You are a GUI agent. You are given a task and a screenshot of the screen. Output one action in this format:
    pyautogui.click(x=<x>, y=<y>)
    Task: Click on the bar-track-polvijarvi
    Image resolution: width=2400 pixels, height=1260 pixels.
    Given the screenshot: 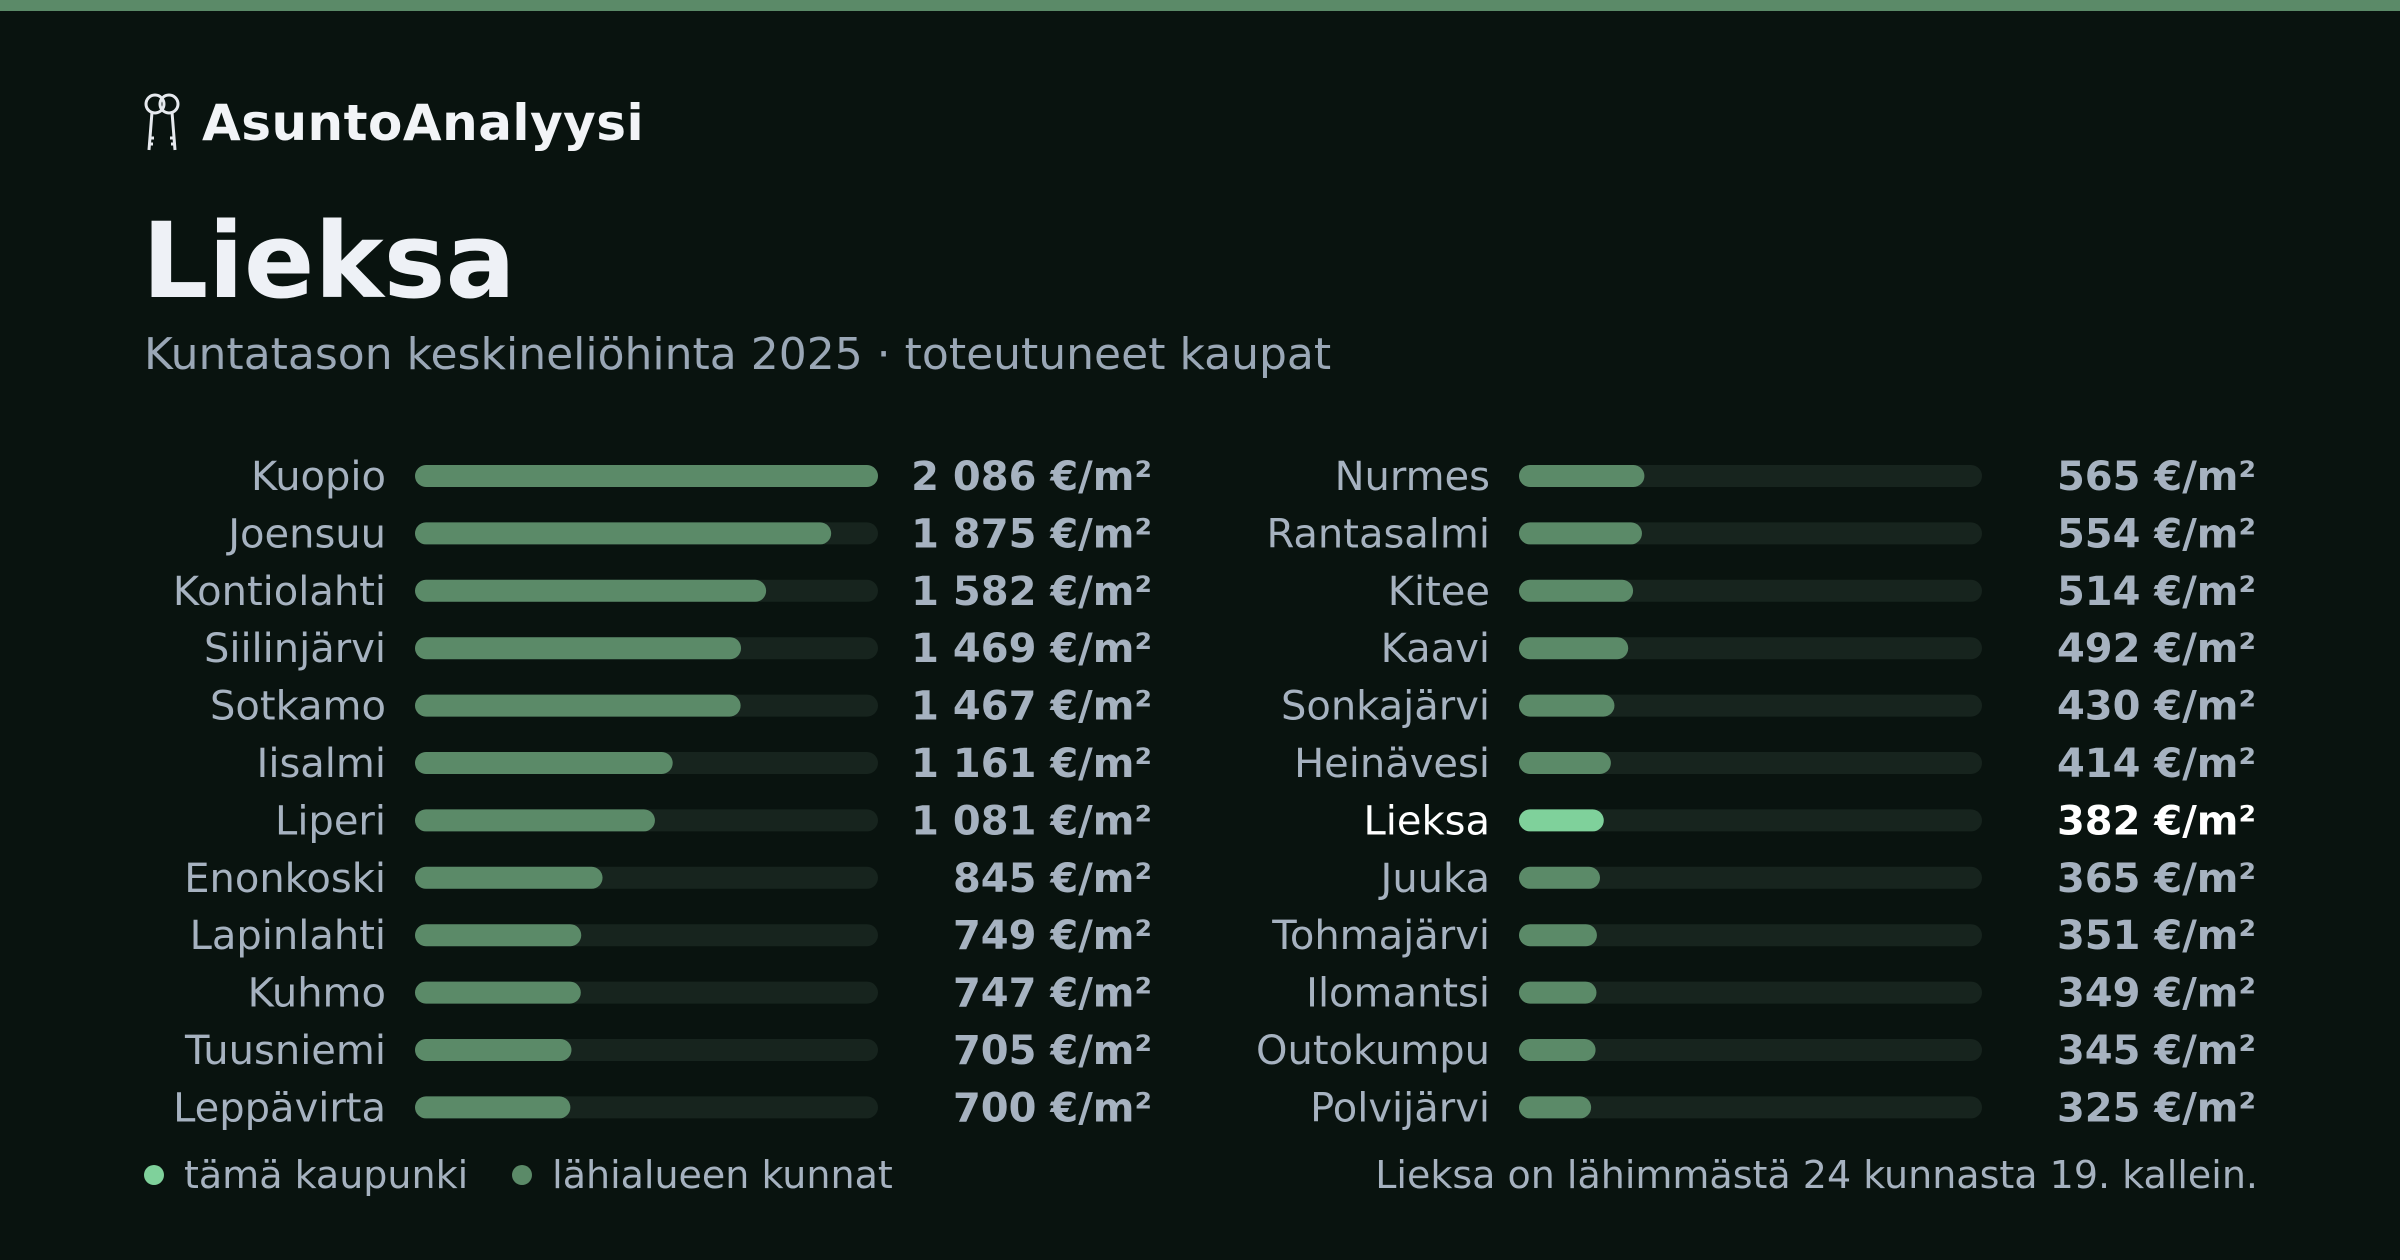 What is the action you would take?
    pyautogui.click(x=1750, y=1107)
    